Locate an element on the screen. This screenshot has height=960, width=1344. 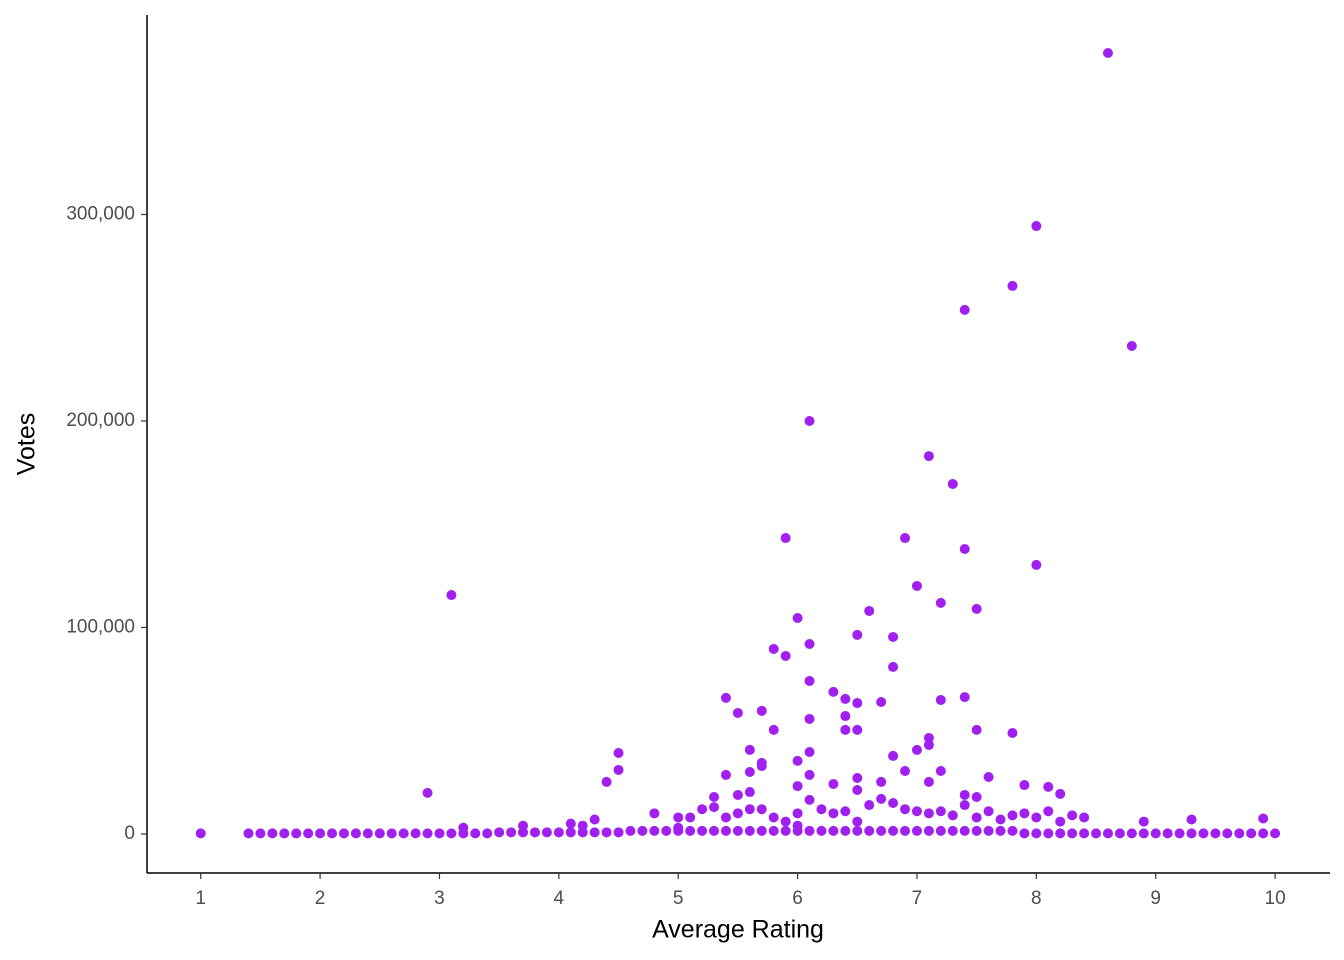
x-tick-label: 5 is located at coordinates (678, 898).